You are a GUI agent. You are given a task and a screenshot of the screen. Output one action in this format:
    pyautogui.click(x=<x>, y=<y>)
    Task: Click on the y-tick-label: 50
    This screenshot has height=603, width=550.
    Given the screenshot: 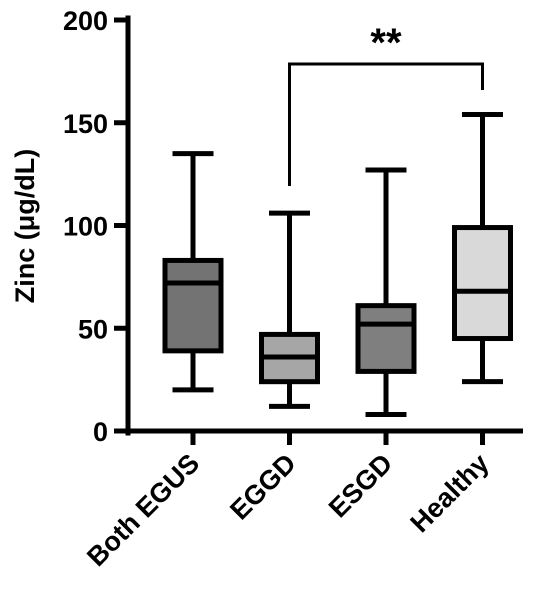 What is the action you would take?
    pyautogui.click(x=93, y=329)
    